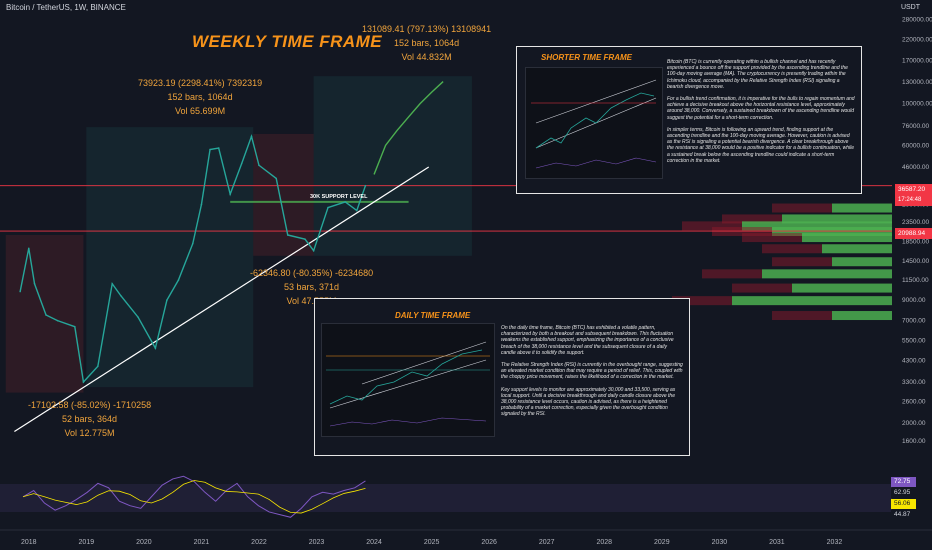  I want to click on x-tick-label: 2022, so click(259, 542).